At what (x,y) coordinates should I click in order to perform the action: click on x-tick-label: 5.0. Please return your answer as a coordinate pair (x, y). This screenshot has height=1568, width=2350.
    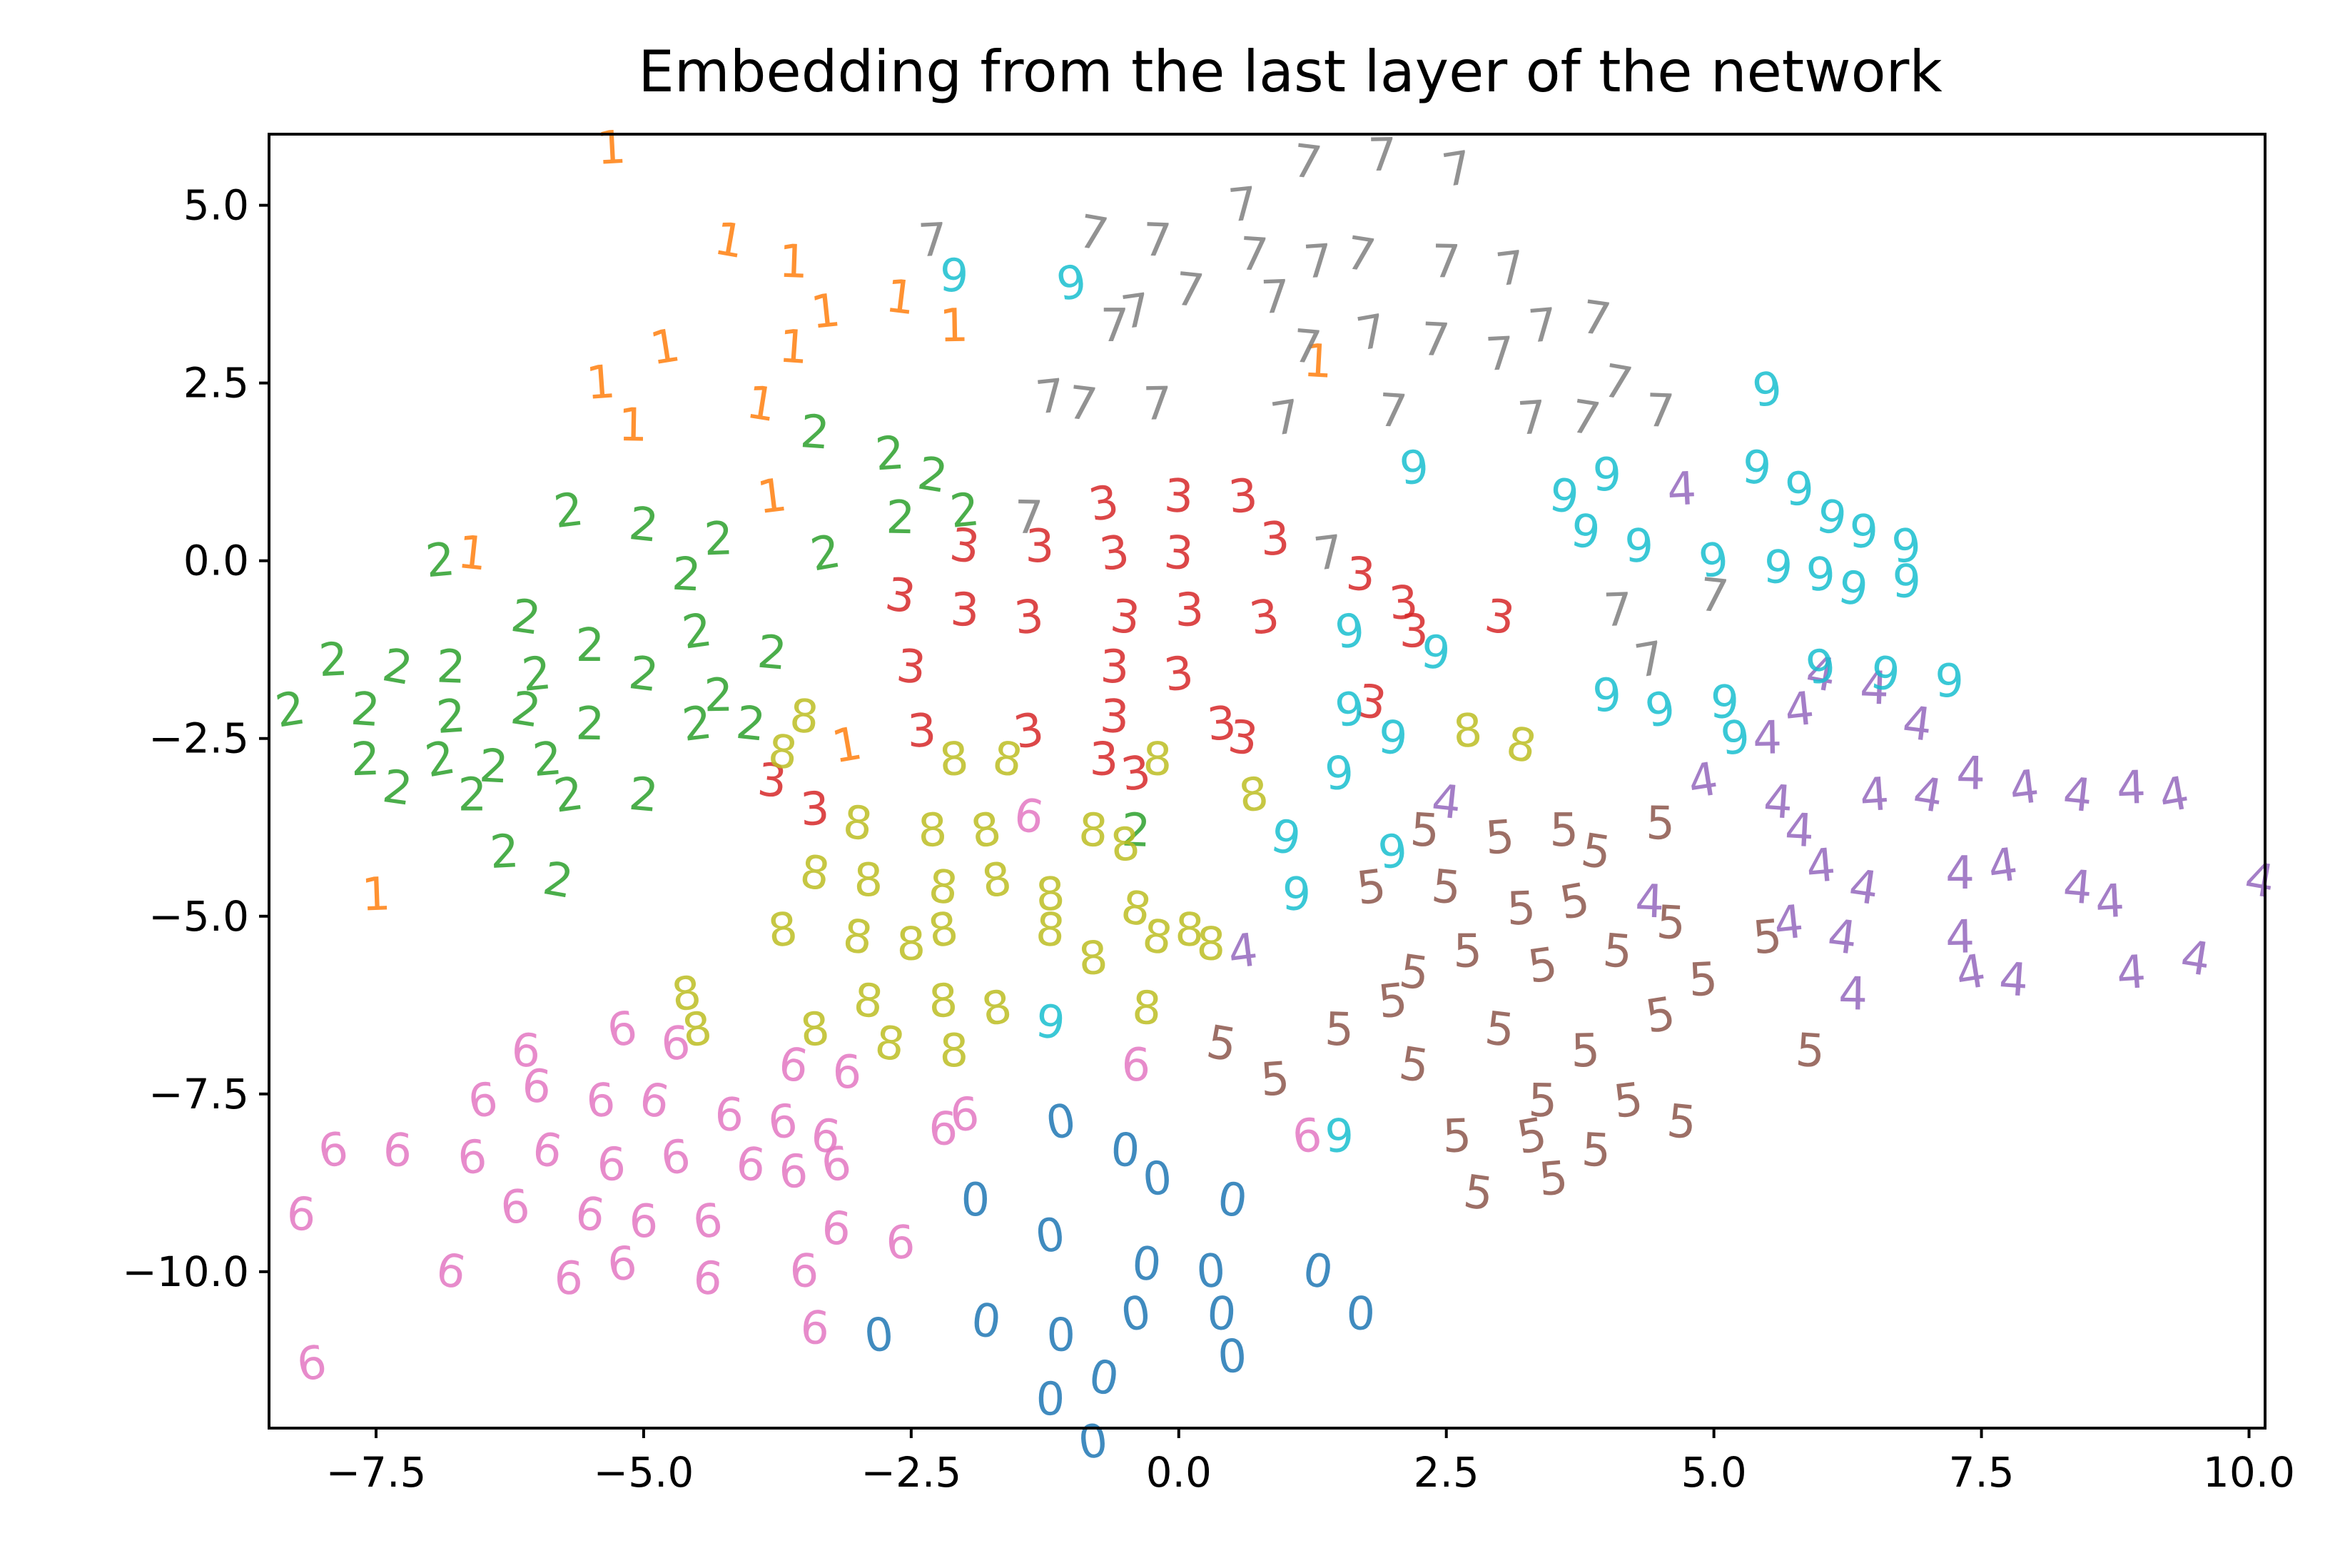
    Looking at the image, I should click on (1714, 1472).